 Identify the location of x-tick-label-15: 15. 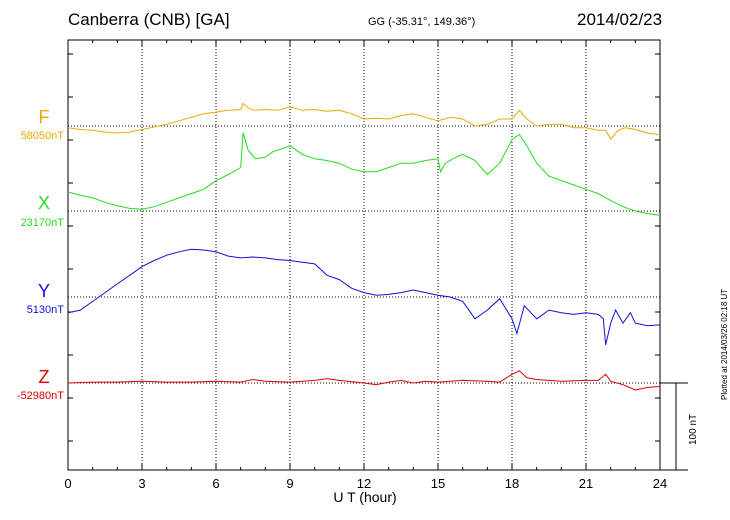
(438, 483).